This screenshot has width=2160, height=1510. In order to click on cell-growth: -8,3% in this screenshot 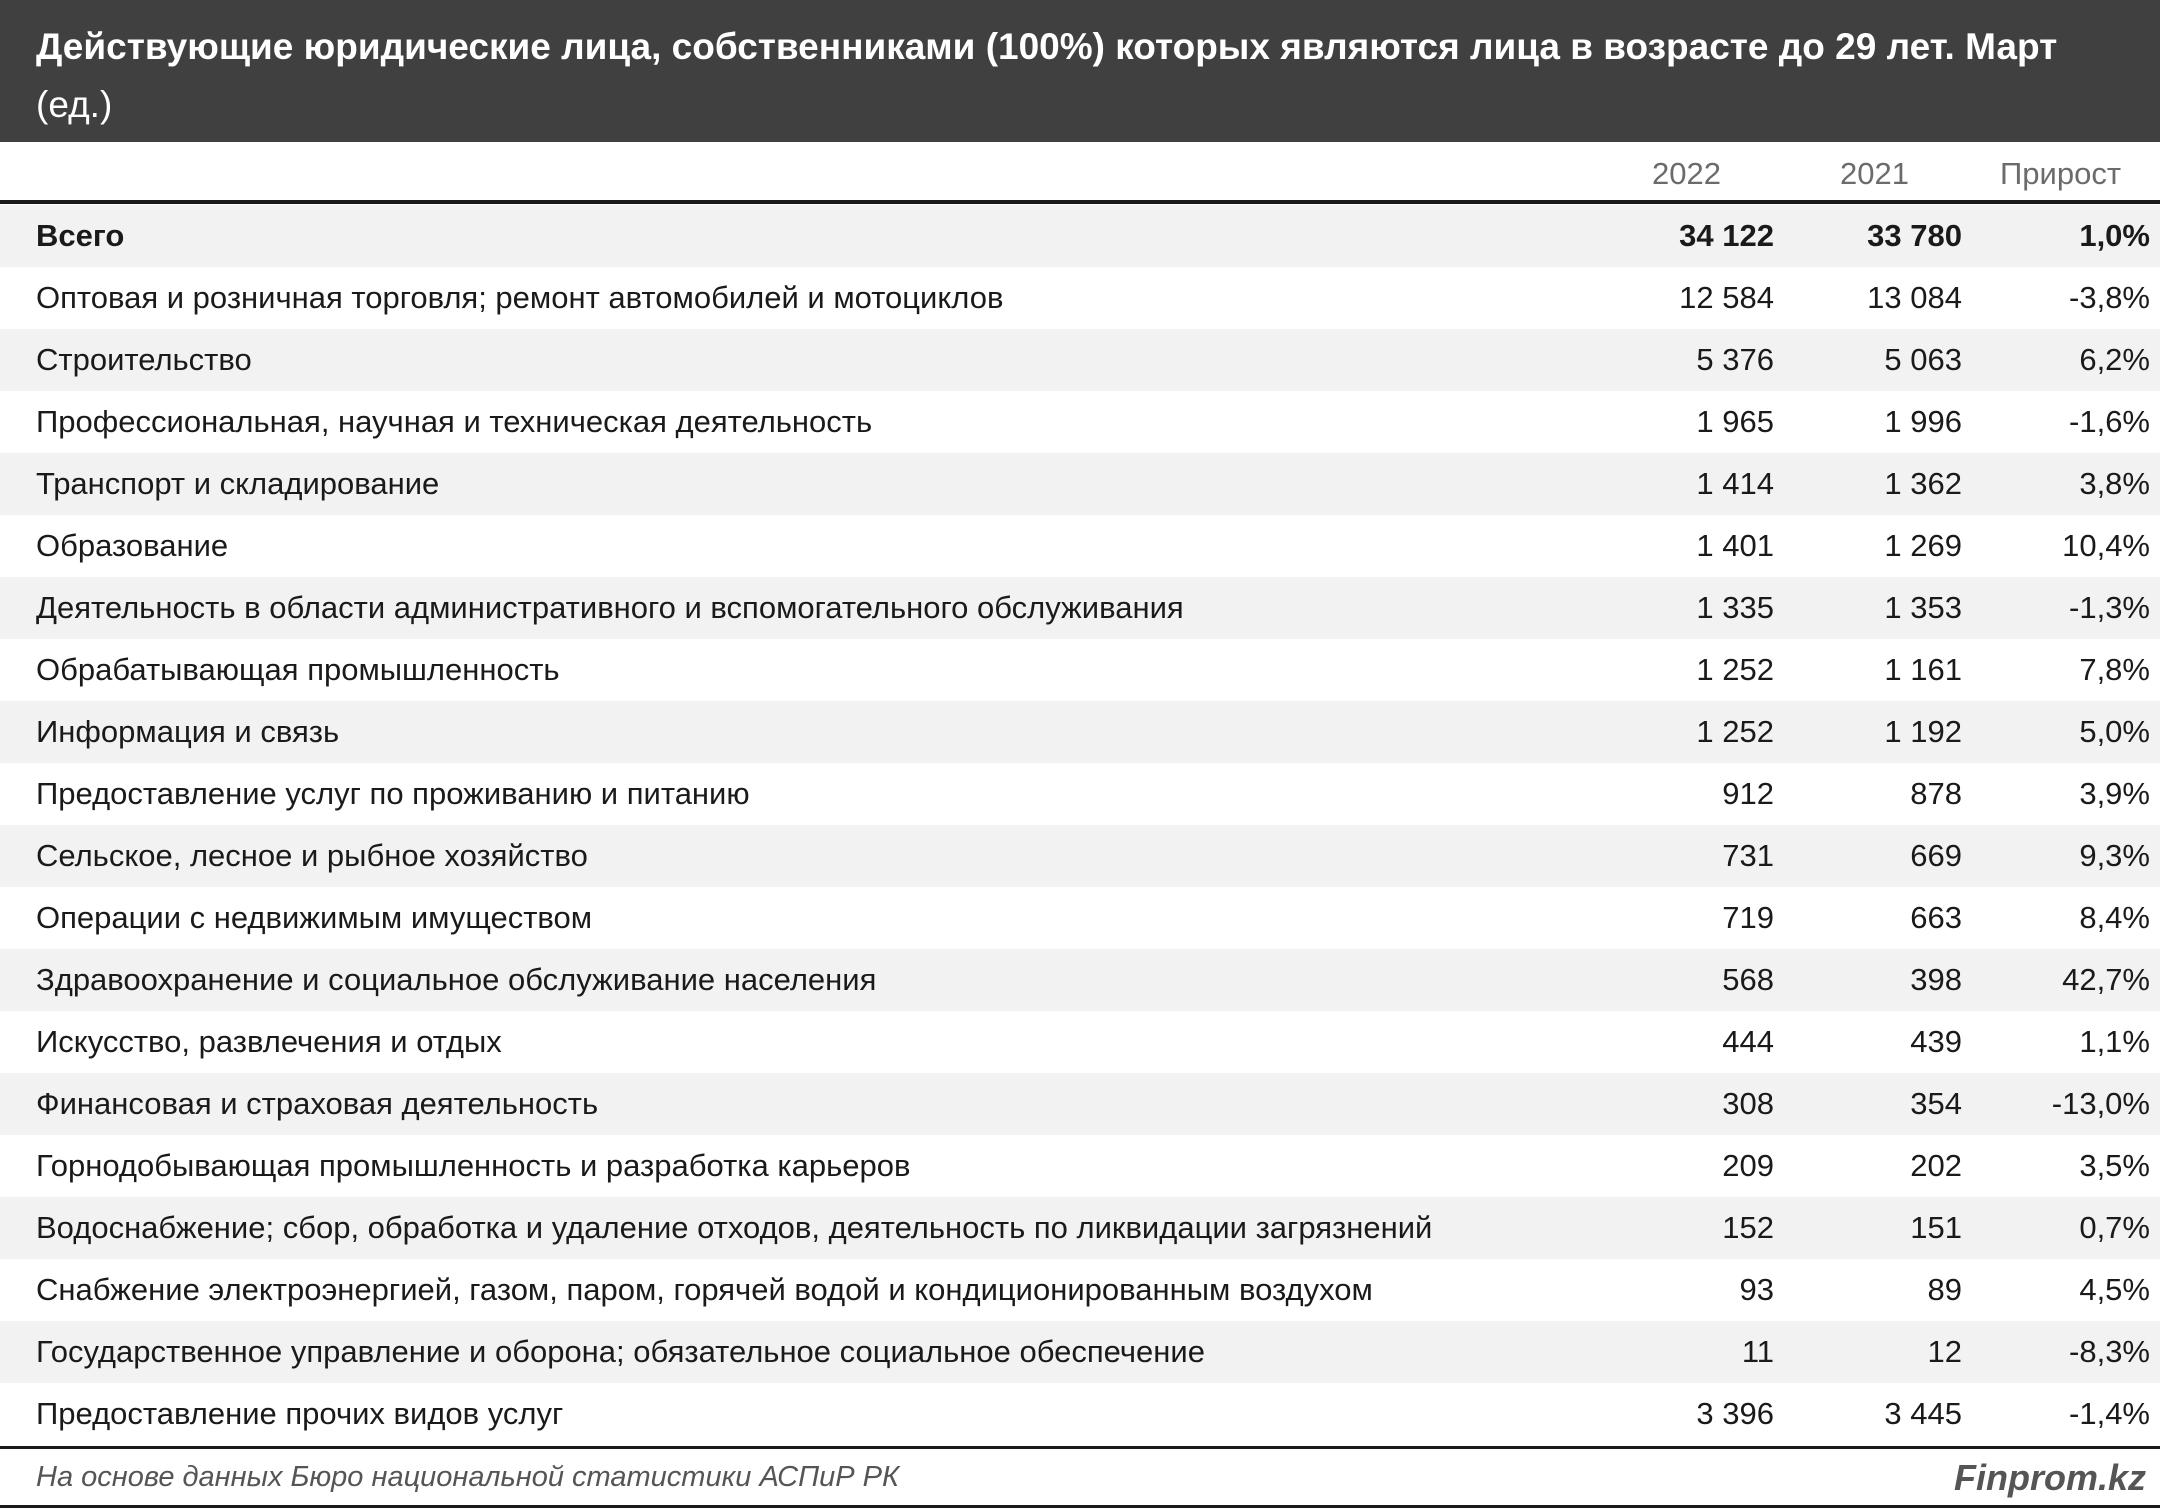, I will do `click(2109, 1351)`.